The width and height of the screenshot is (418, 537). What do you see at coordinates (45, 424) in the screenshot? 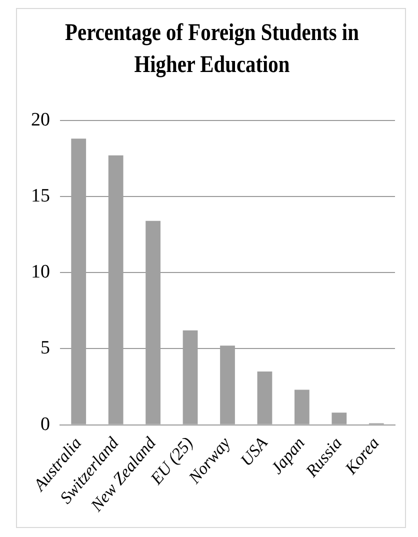
I see `y-tick-label: 0` at bounding box center [45, 424].